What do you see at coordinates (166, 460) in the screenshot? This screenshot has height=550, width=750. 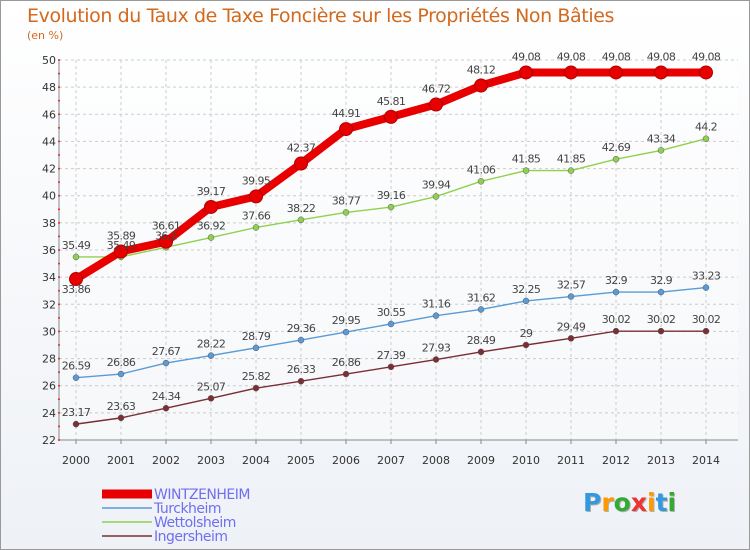 I see `x-tick-label: 2002` at bounding box center [166, 460].